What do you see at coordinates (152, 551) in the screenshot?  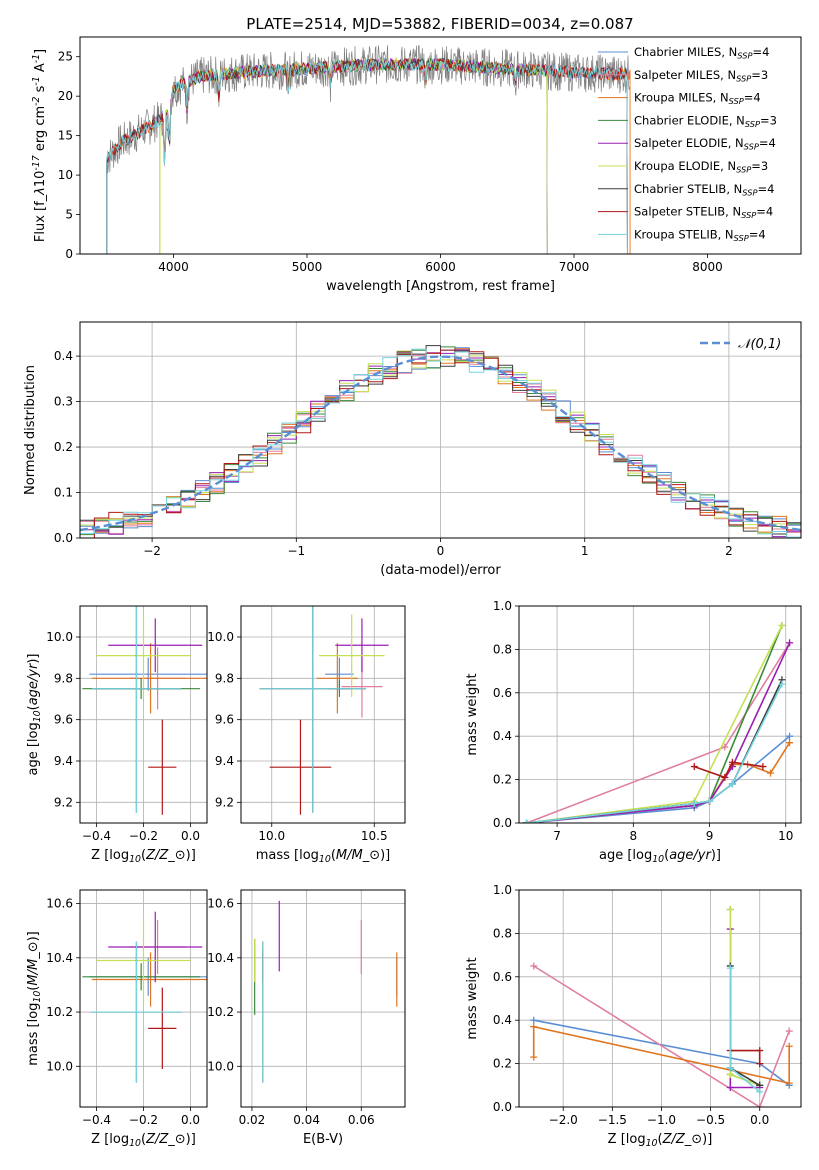 I see `x-tick-label: −2` at bounding box center [152, 551].